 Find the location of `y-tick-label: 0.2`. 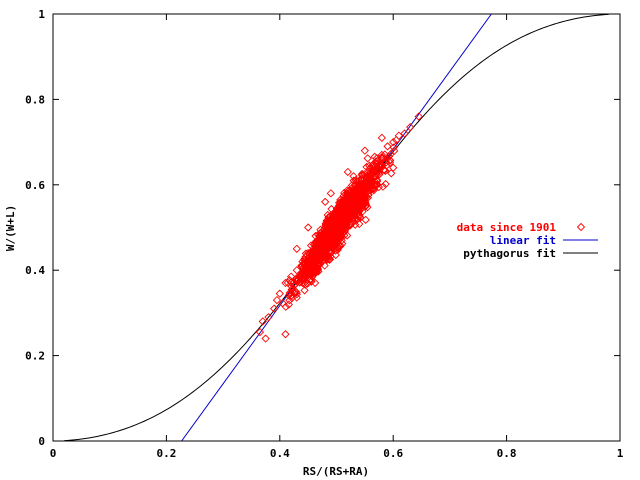

y-tick-label: 0.2 is located at coordinates (35, 356).